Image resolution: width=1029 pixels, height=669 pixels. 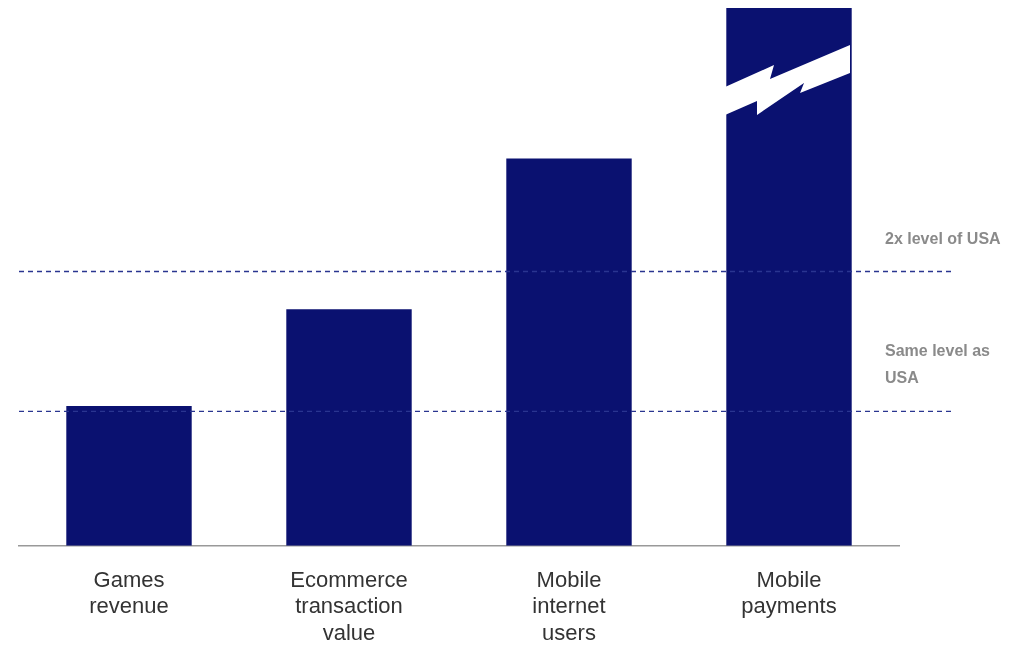 I want to click on x-tick-label: Mobile payments, so click(x=789, y=593).